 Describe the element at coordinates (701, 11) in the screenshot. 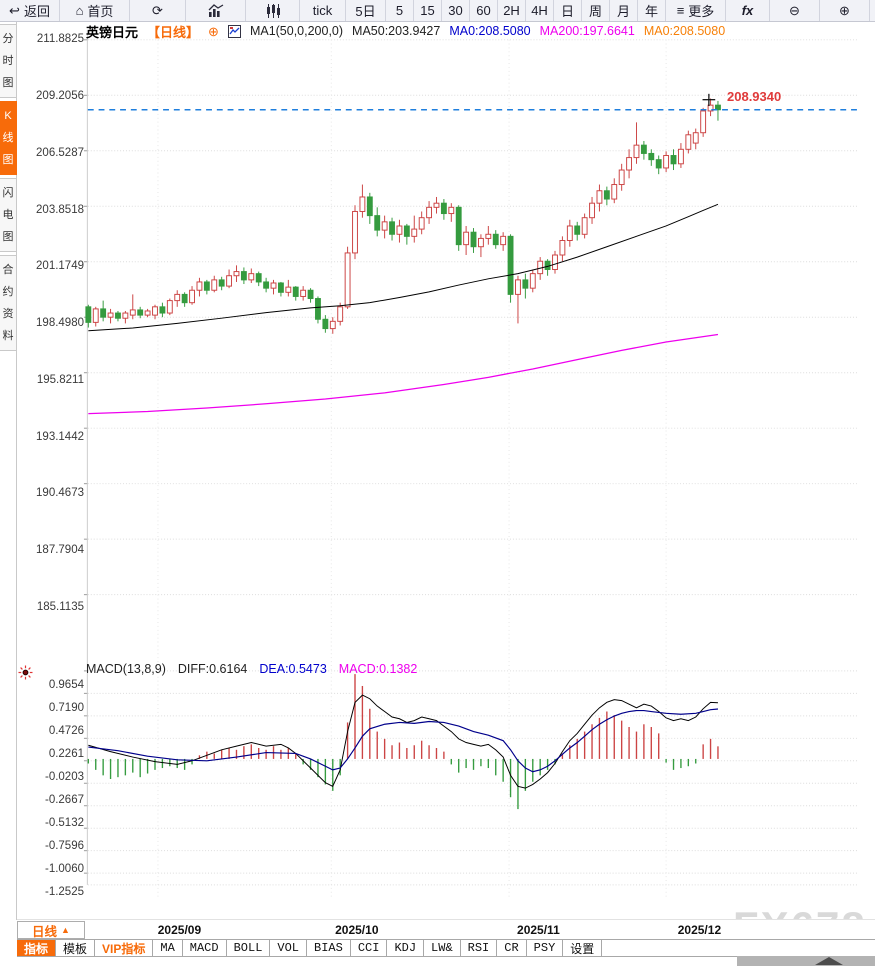

I see `more-label: 更多` at that location.